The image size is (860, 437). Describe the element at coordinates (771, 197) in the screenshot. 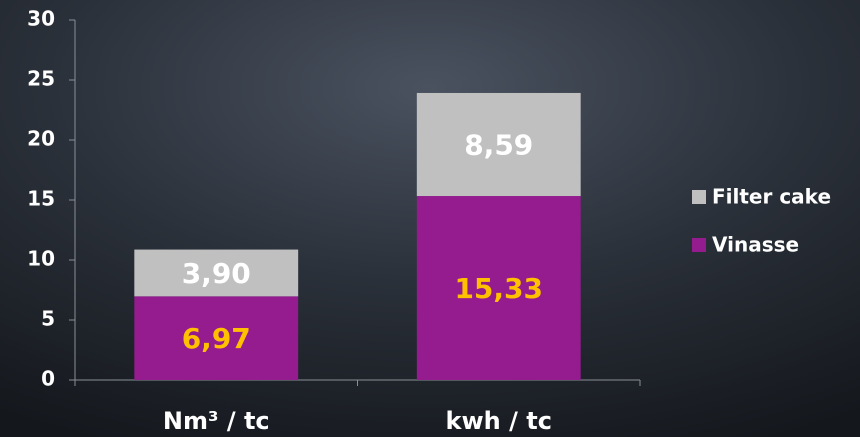

I see `legend-label: Filter cake` at that location.